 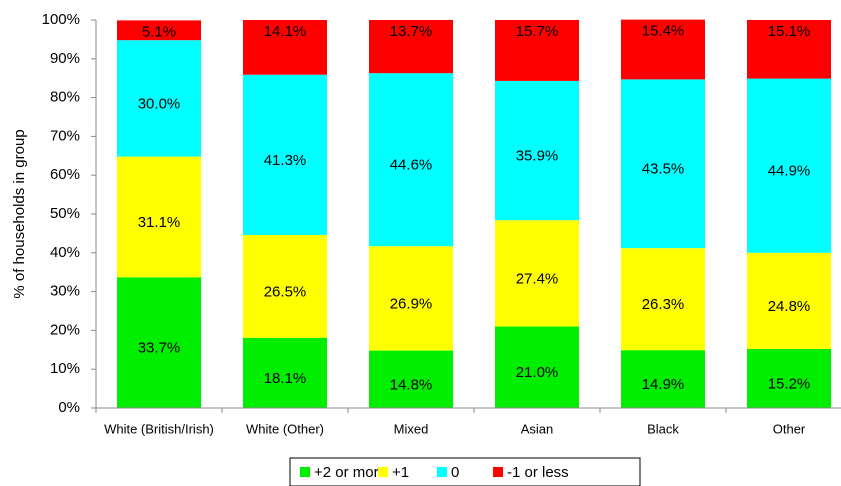 What do you see at coordinates (537, 156) in the screenshot?
I see `value-label: 35.9%` at bounding box center [537, 156].